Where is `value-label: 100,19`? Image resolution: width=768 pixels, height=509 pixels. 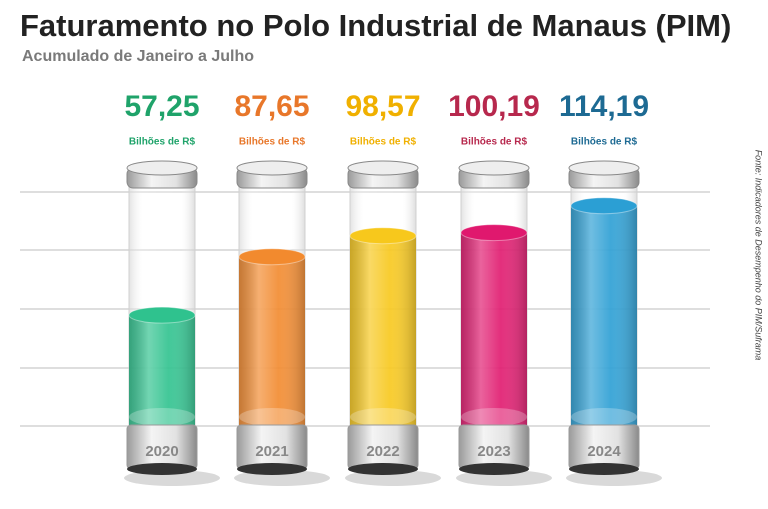 value-label: 100,19 is located at coordinates (494, 106).